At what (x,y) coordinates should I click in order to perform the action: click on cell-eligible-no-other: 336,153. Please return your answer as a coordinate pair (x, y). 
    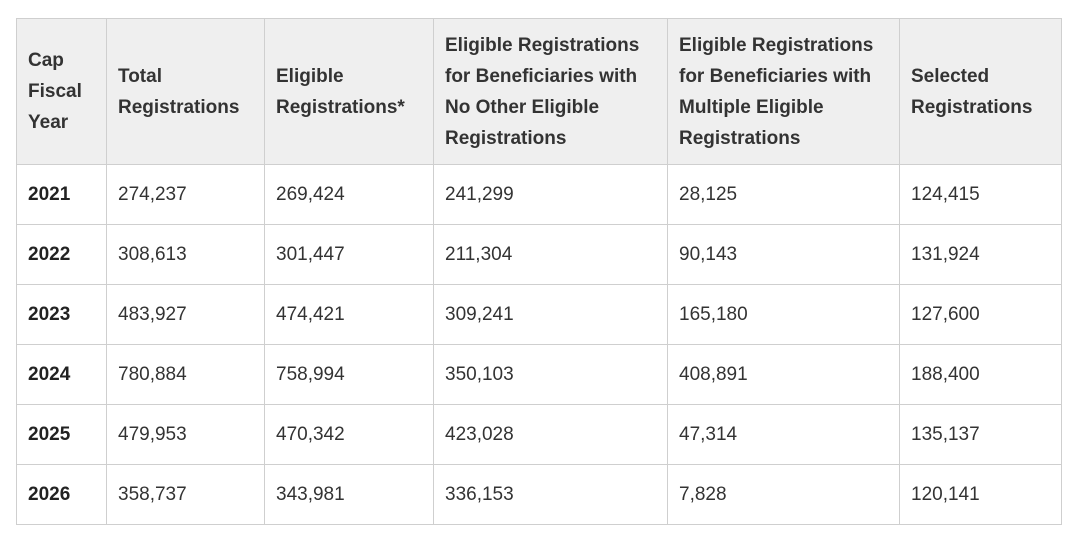
    Looking at the image, I should click on (550, 494).